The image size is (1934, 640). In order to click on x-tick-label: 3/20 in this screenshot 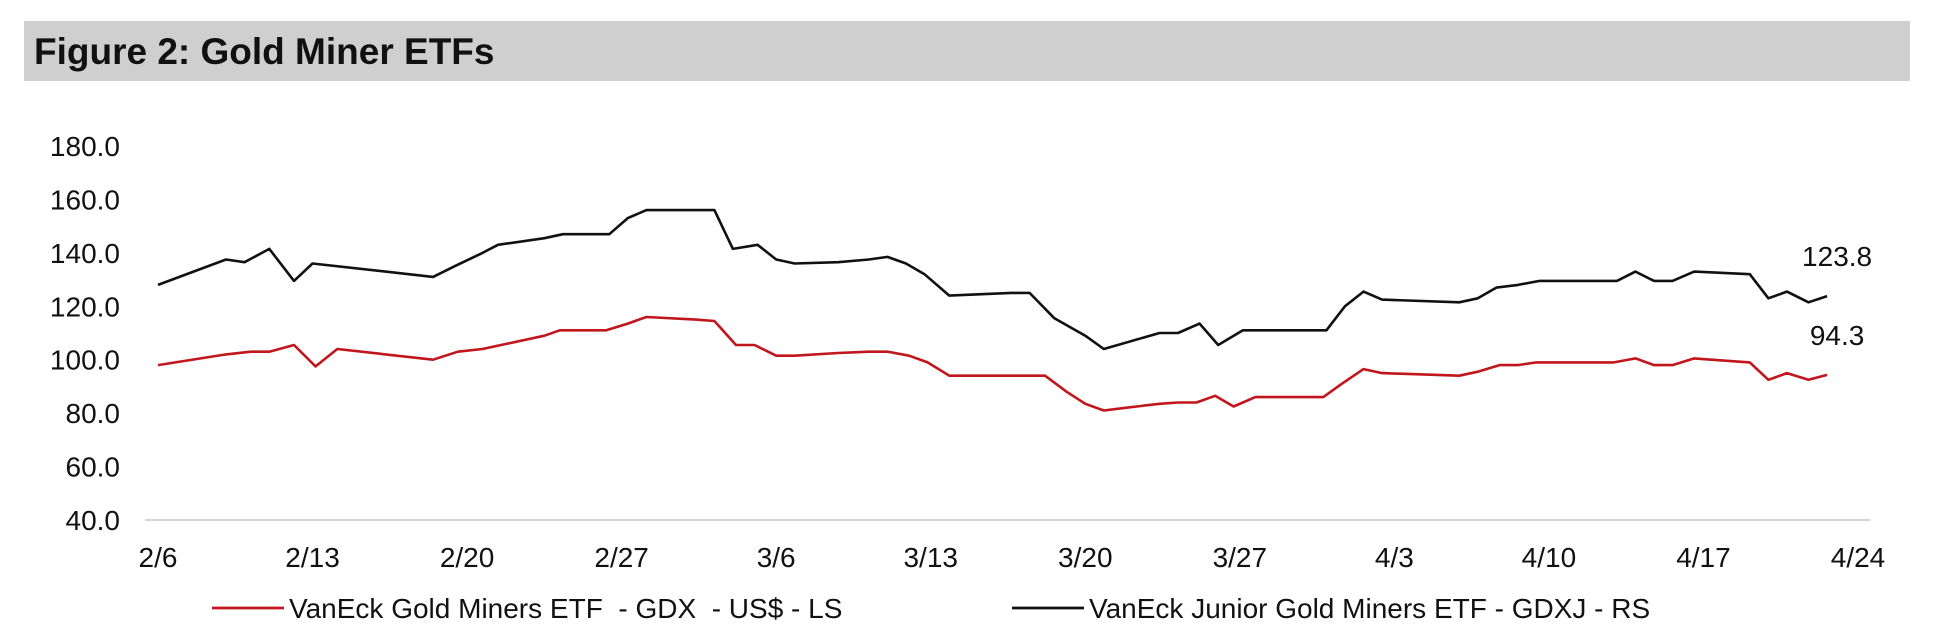, I will do `click(1085, 557)`.